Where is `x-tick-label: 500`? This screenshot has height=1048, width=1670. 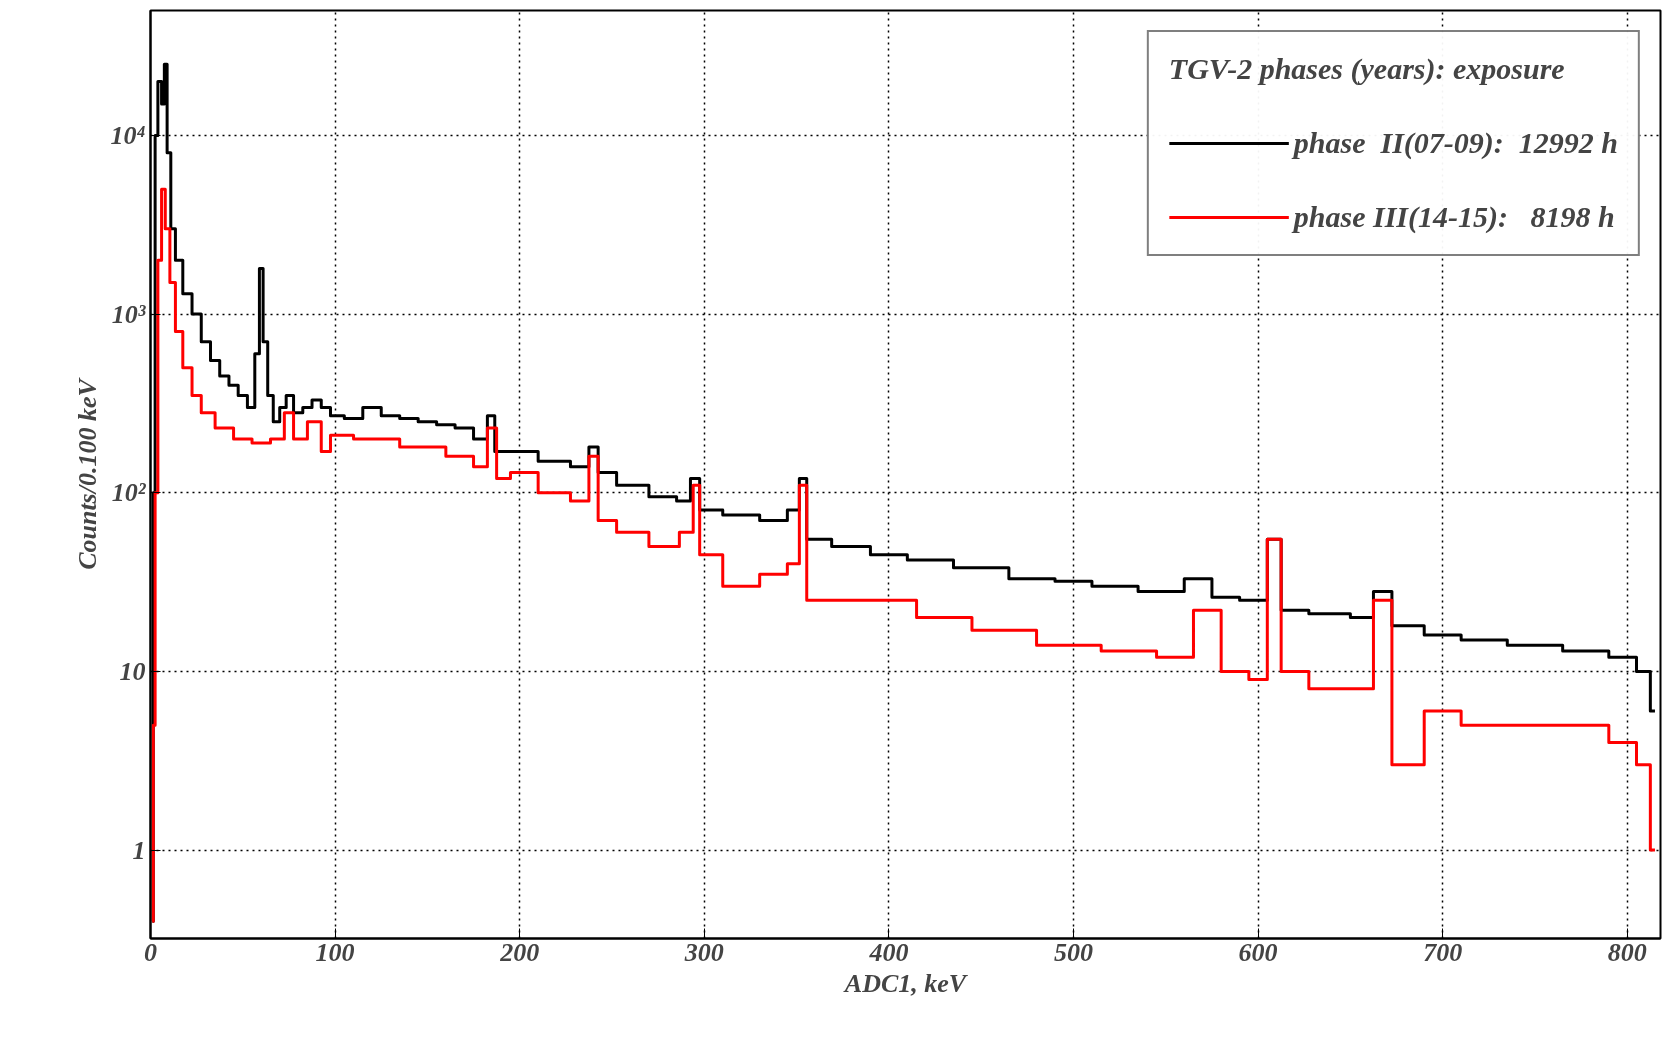 x-tick-label: 500 is located at coordinates (1073, 952).